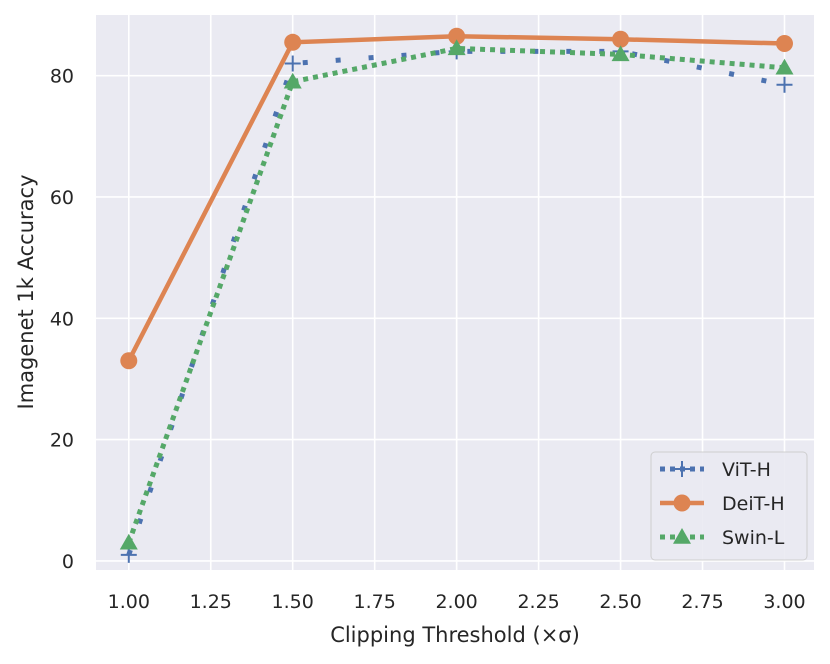  I want to click on legend-label: Swin-L, so click(753, 538).